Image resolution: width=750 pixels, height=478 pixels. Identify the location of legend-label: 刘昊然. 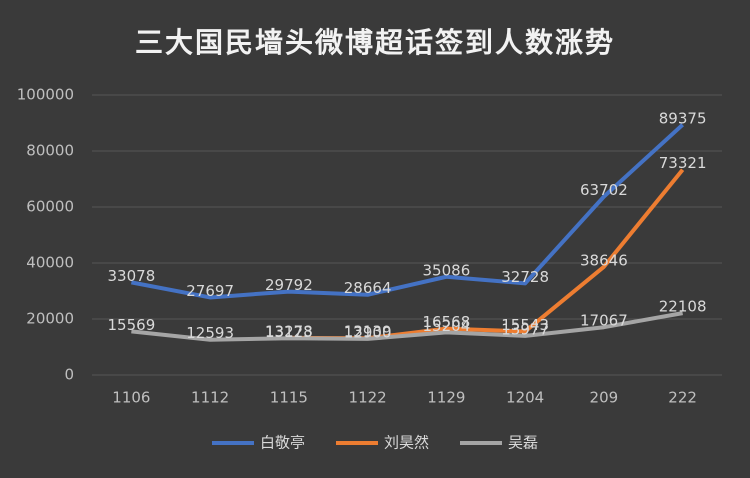
(406, 443).